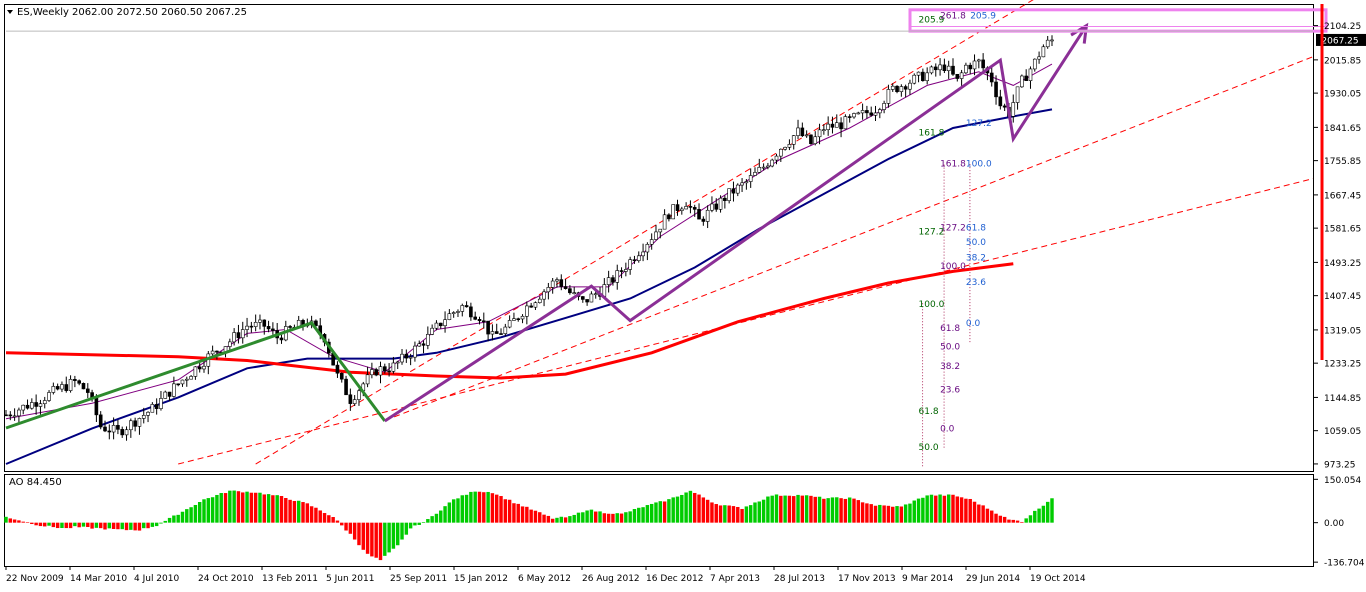 The image size is (1366, 592). I want to click on fib-level-label: 100.0, so click(953, 267).